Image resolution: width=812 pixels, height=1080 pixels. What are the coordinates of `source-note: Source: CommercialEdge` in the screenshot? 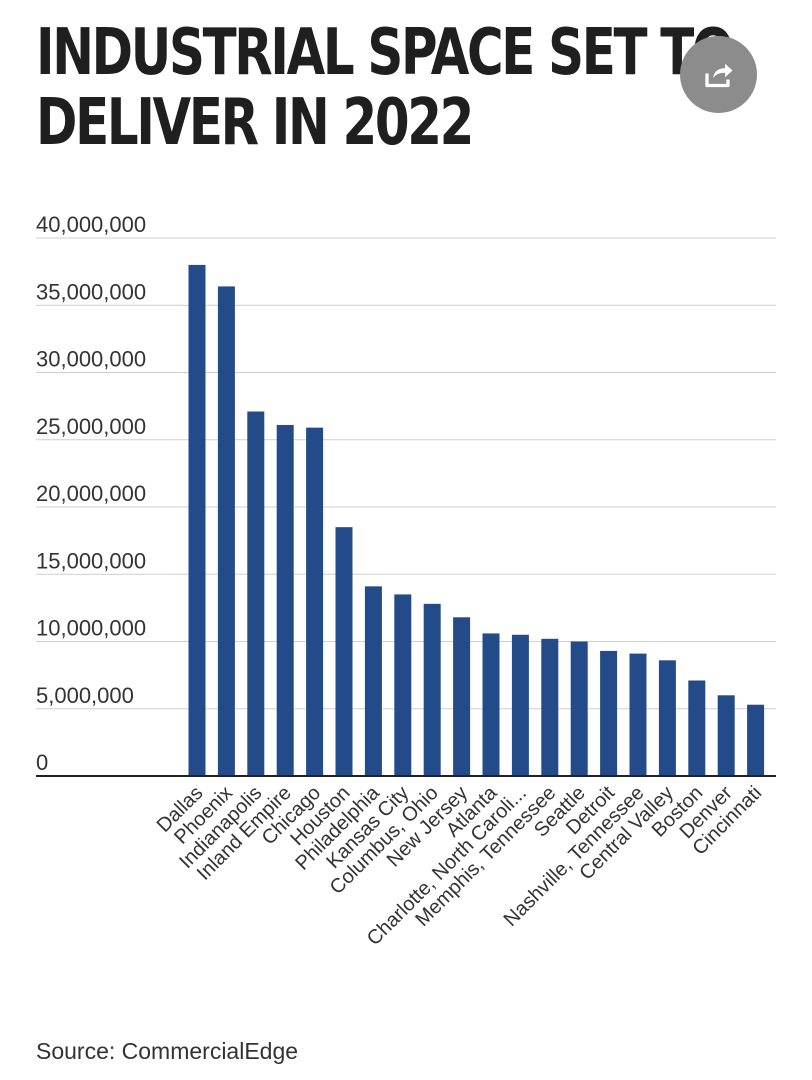 It's located at (167, 1051).